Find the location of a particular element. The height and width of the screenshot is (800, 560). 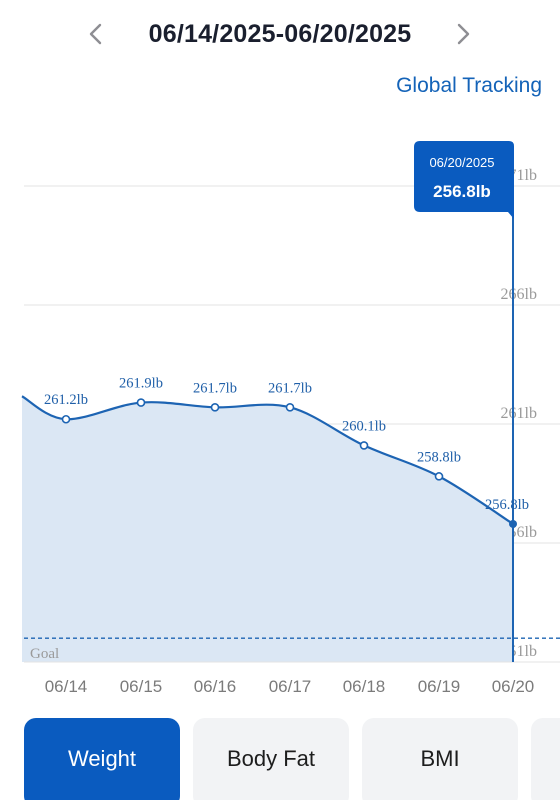

tooltip-box is located at coordinates (464, 180).